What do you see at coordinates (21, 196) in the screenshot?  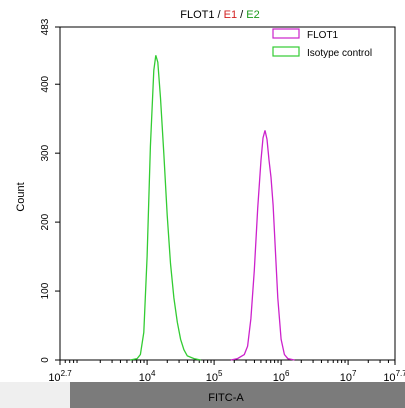 I see `y-axis-label: Count` at bounding box center [21, 196].